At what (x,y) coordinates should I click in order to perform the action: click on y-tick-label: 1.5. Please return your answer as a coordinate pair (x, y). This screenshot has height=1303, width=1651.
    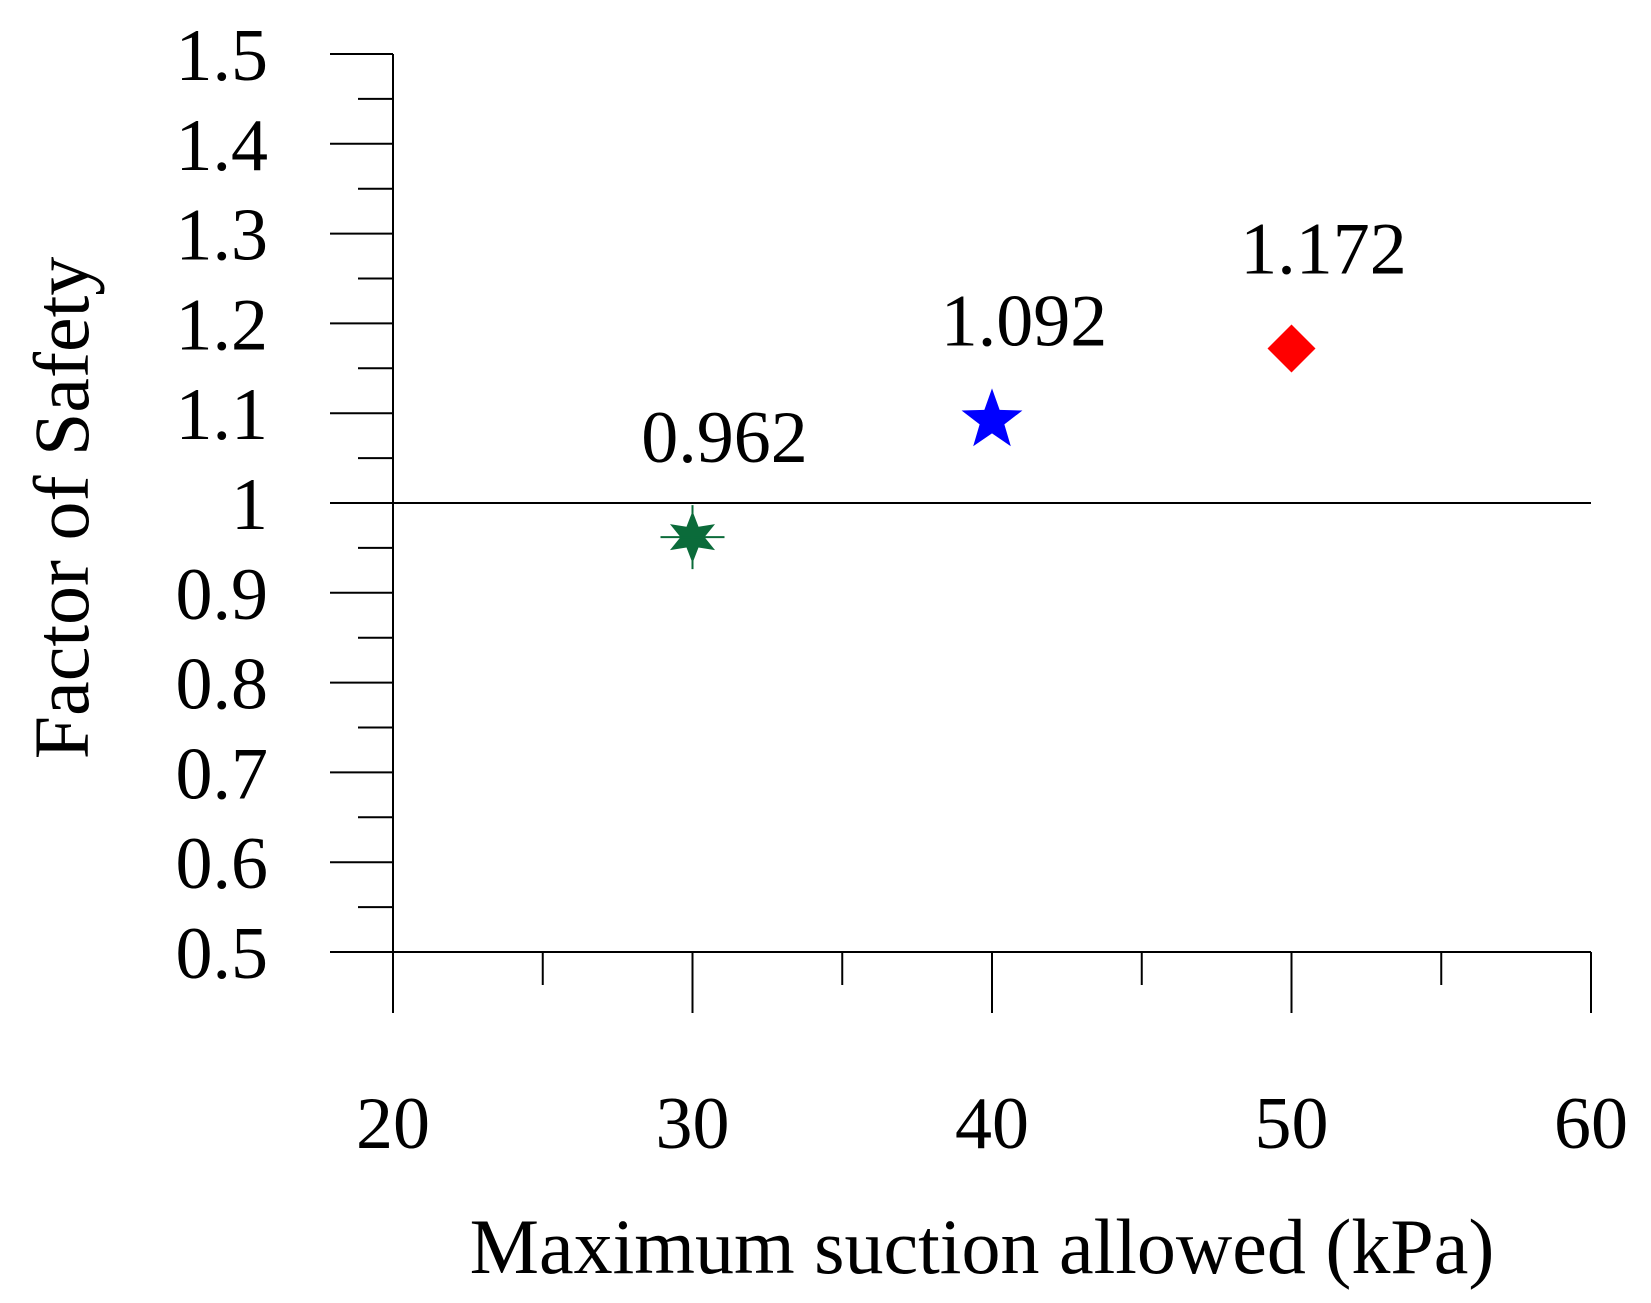
    Looking at the image, I should click on (222, 56).